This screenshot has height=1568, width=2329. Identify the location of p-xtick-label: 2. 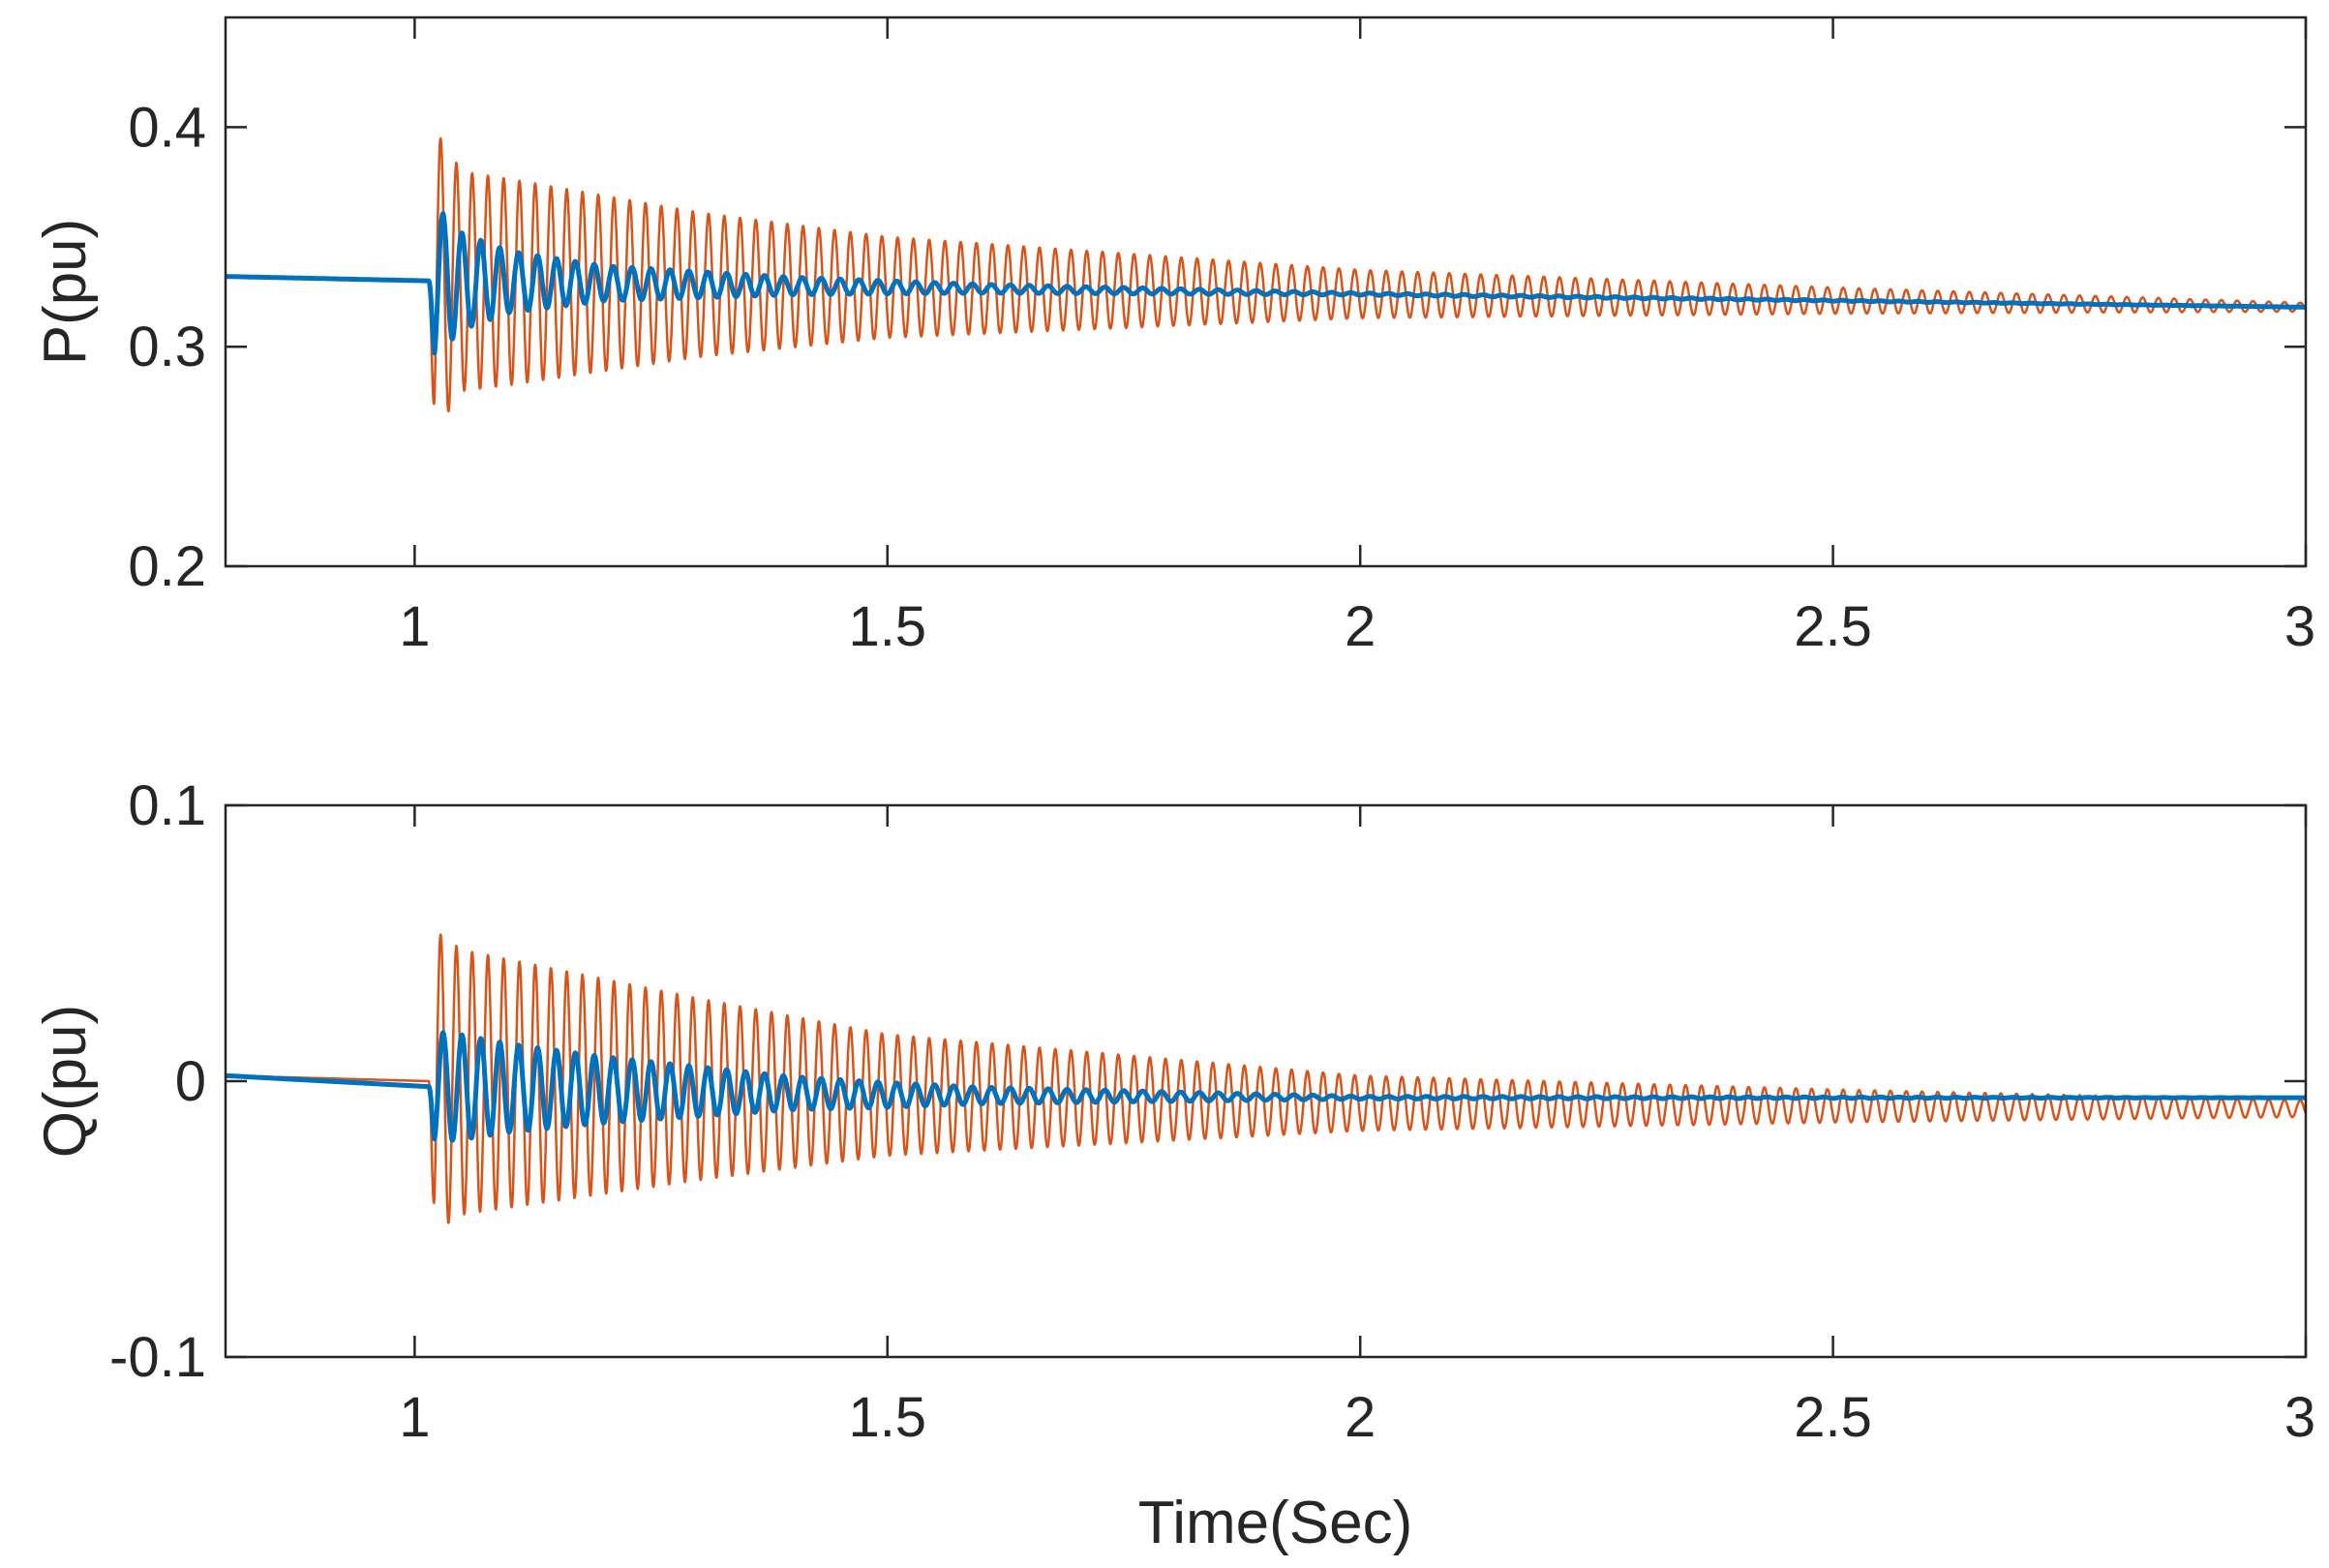
(1360, 626).